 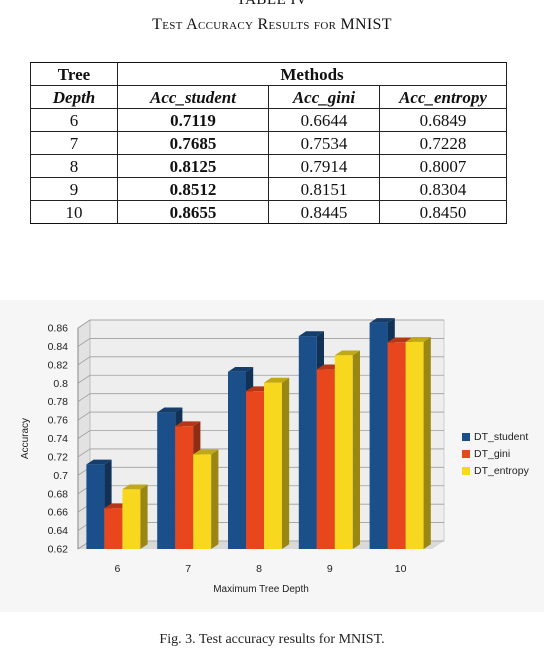 What do you see at coordinates (330, 569) in the screenshot?
I see `x-tick-label: 9` at bounding box center [330, 569].